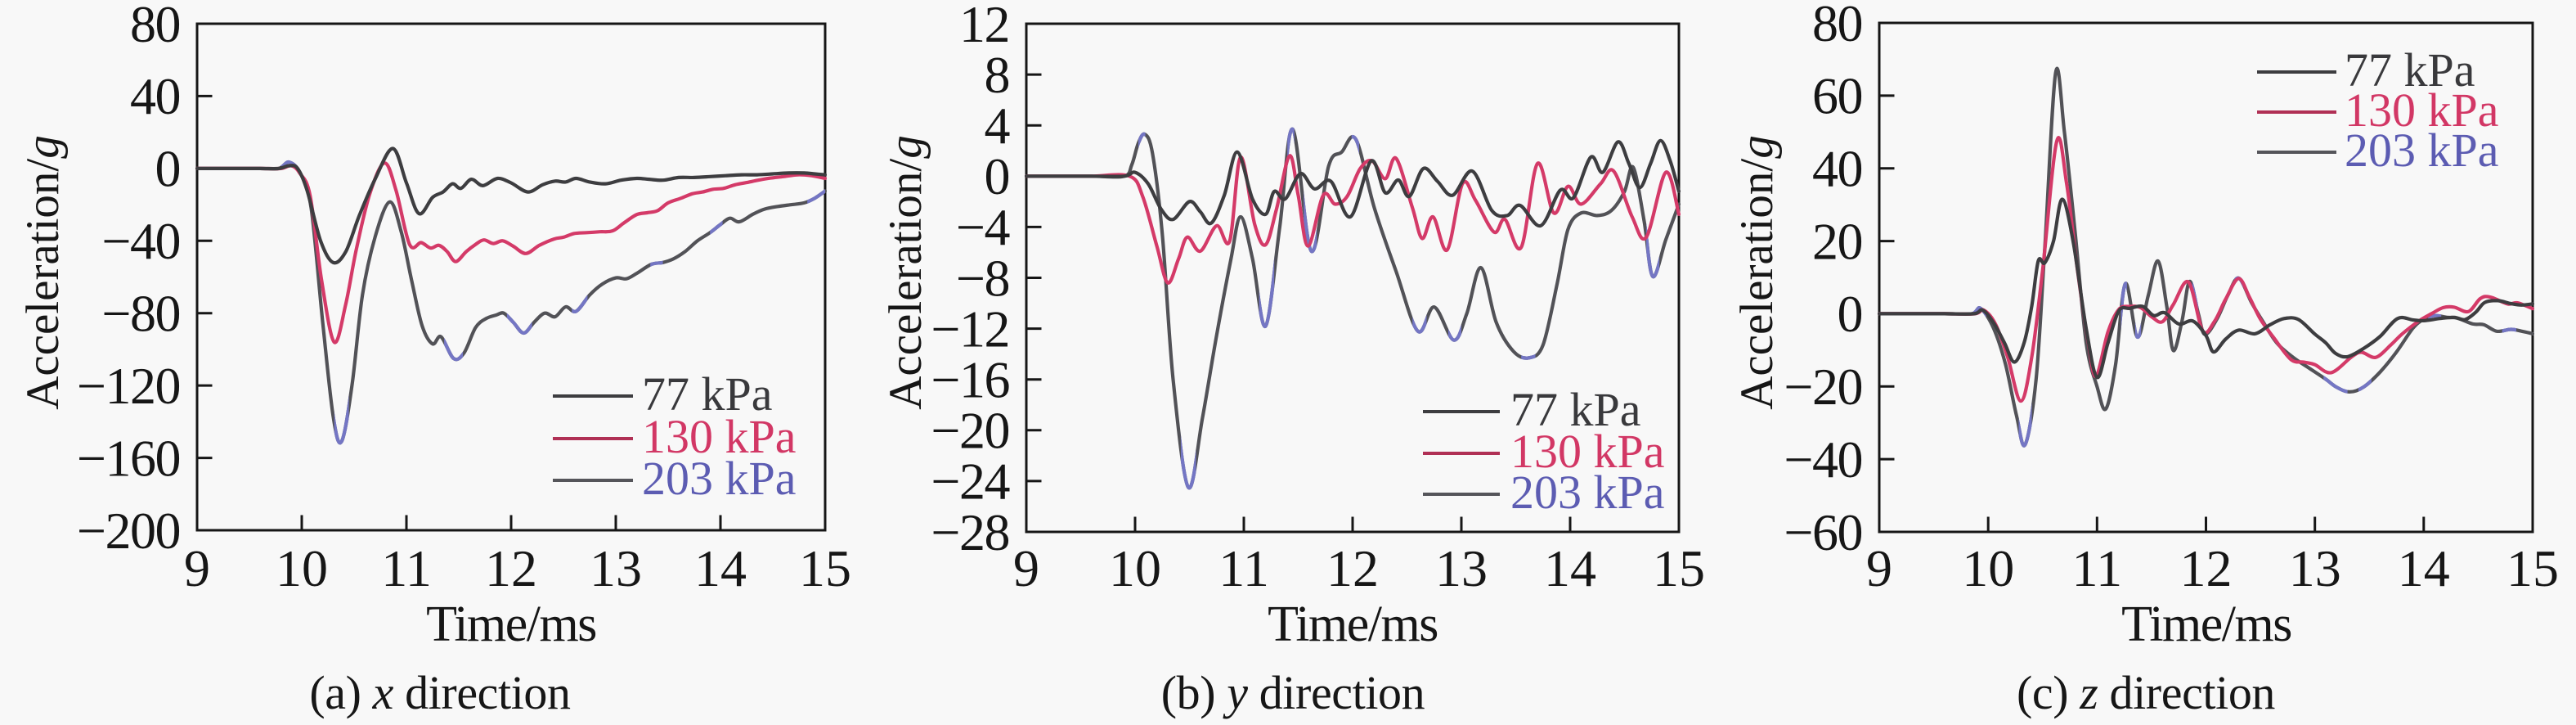 Image resolution: width=2576 pixels, height=725 pixels. Describe the element at coordinates (440, 693) in the screenshot. I see `svg-text: (a) x direction` at that location.